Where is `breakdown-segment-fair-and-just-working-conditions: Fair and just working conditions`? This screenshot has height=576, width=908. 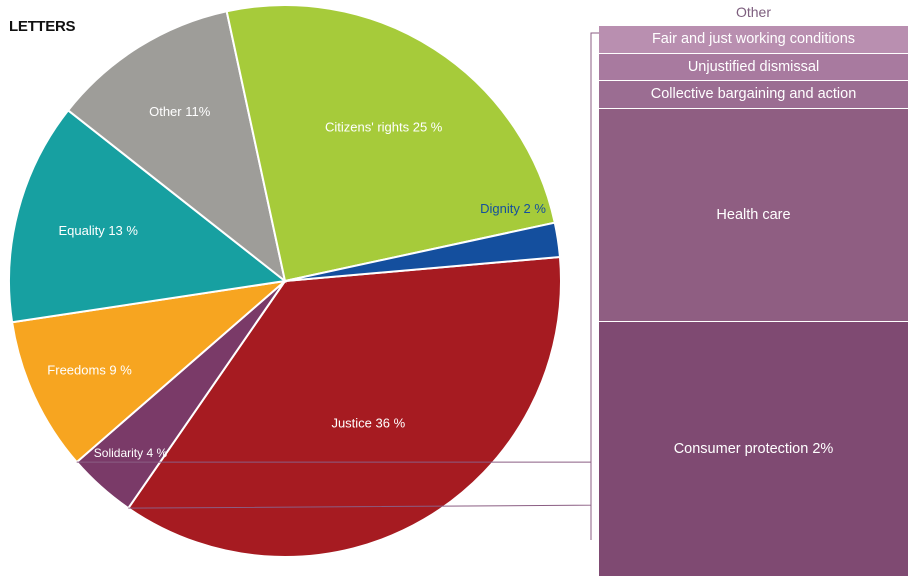 breakdown-segment-fair-and-just-working-conditions: Fair and just working conditions is located at coordinates (753, 40).